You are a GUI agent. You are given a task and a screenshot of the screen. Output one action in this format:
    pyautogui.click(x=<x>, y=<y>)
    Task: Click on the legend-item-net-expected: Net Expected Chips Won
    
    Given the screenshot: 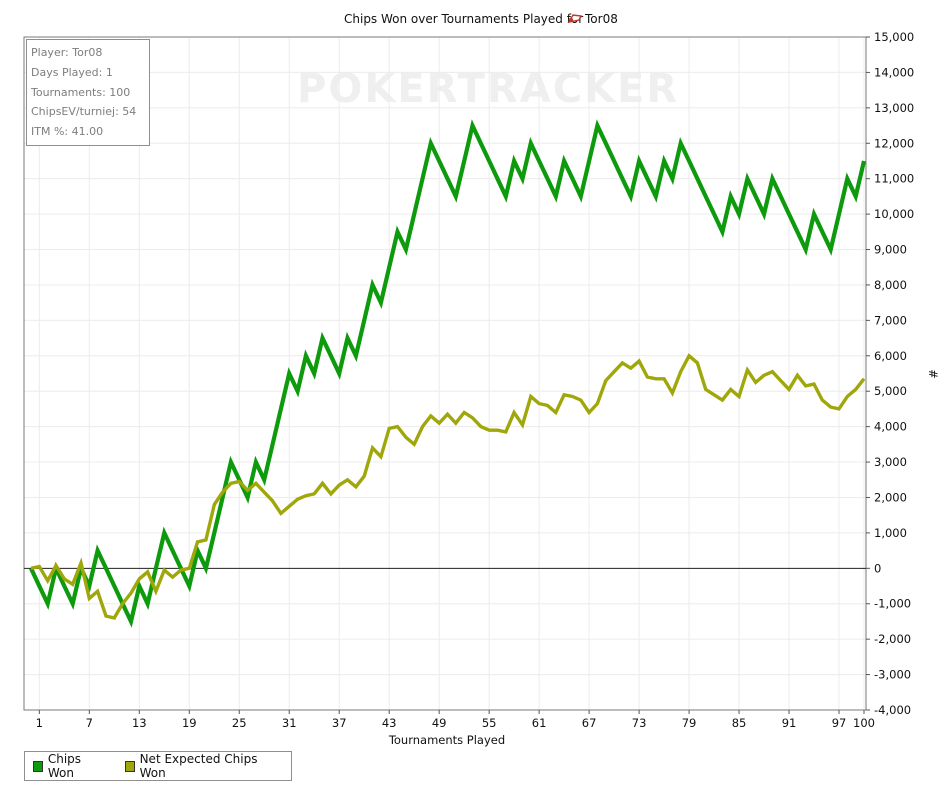 What is the action you would take?
    pyautogui.click(x=196, y=766)
    